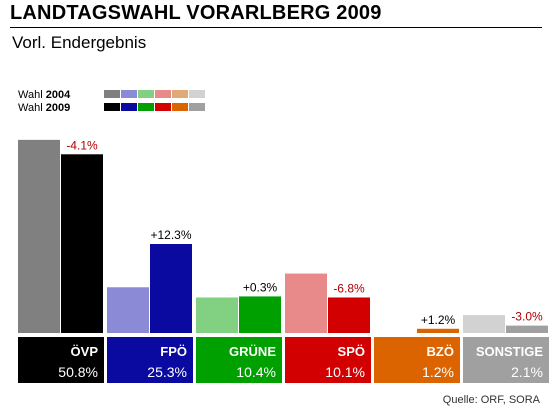  I want to click on legend-label-2009: Wahl 2009, so click(44, 108).